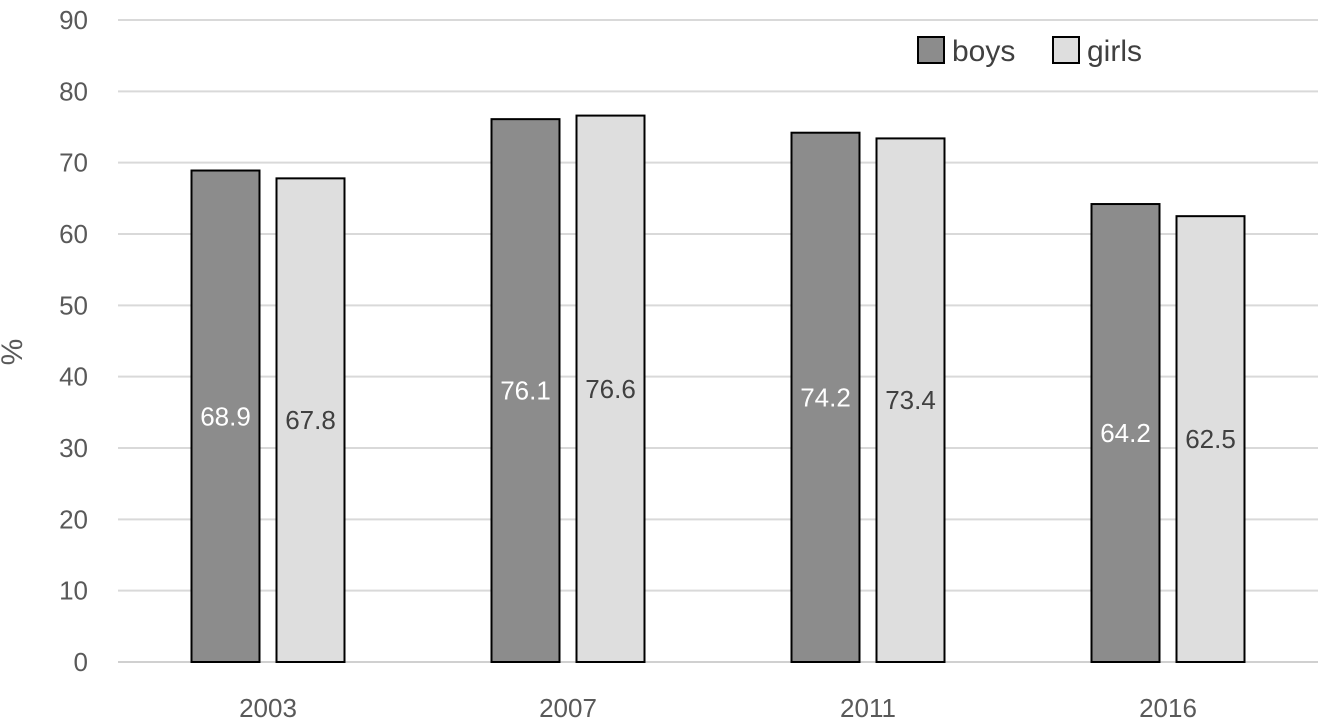 The height and width of the screenshot is (720, 1330). I want to click on x-axis: 2003 2007 2011 2016, so click(718, 706).